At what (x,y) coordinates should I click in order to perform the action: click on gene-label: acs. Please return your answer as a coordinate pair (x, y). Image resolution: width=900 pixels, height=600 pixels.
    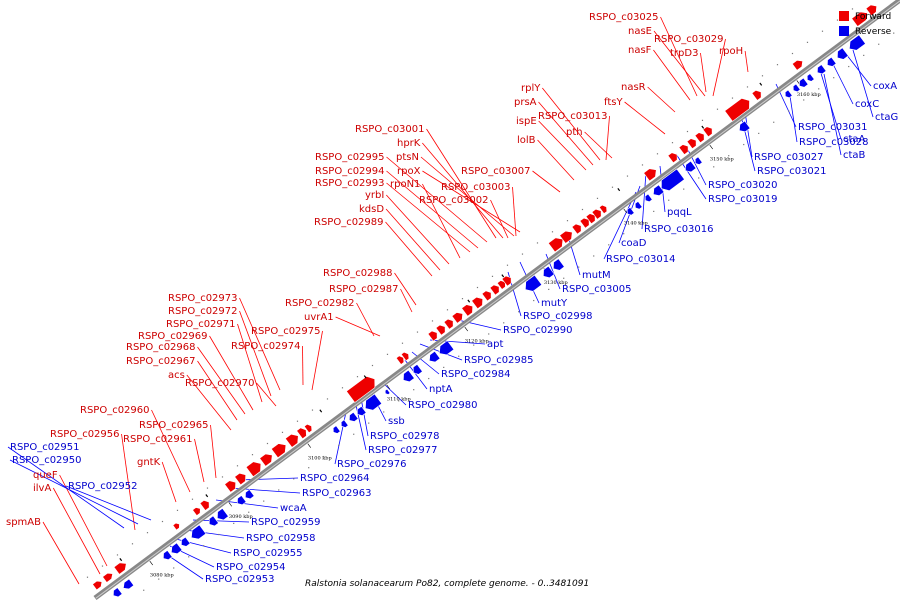
    Looking at the image, I should click on (176, 375).